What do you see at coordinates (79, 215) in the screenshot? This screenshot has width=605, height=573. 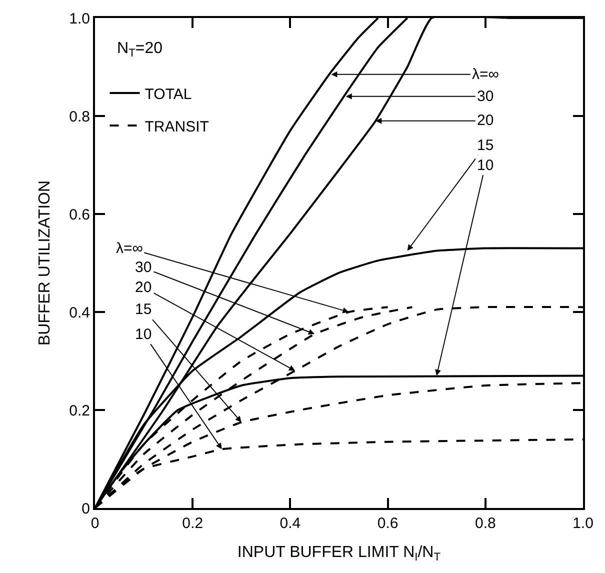 I see `y-tick-label: 0.6` at bounding box center [79, 215].